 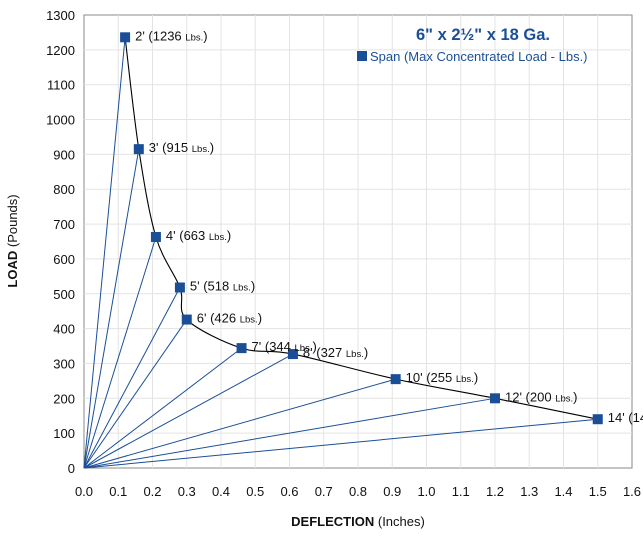 What do you see at coordinates (362, 56) in the screenshot?
I see `legend-marker-icon` at bounding box center [362, 56].